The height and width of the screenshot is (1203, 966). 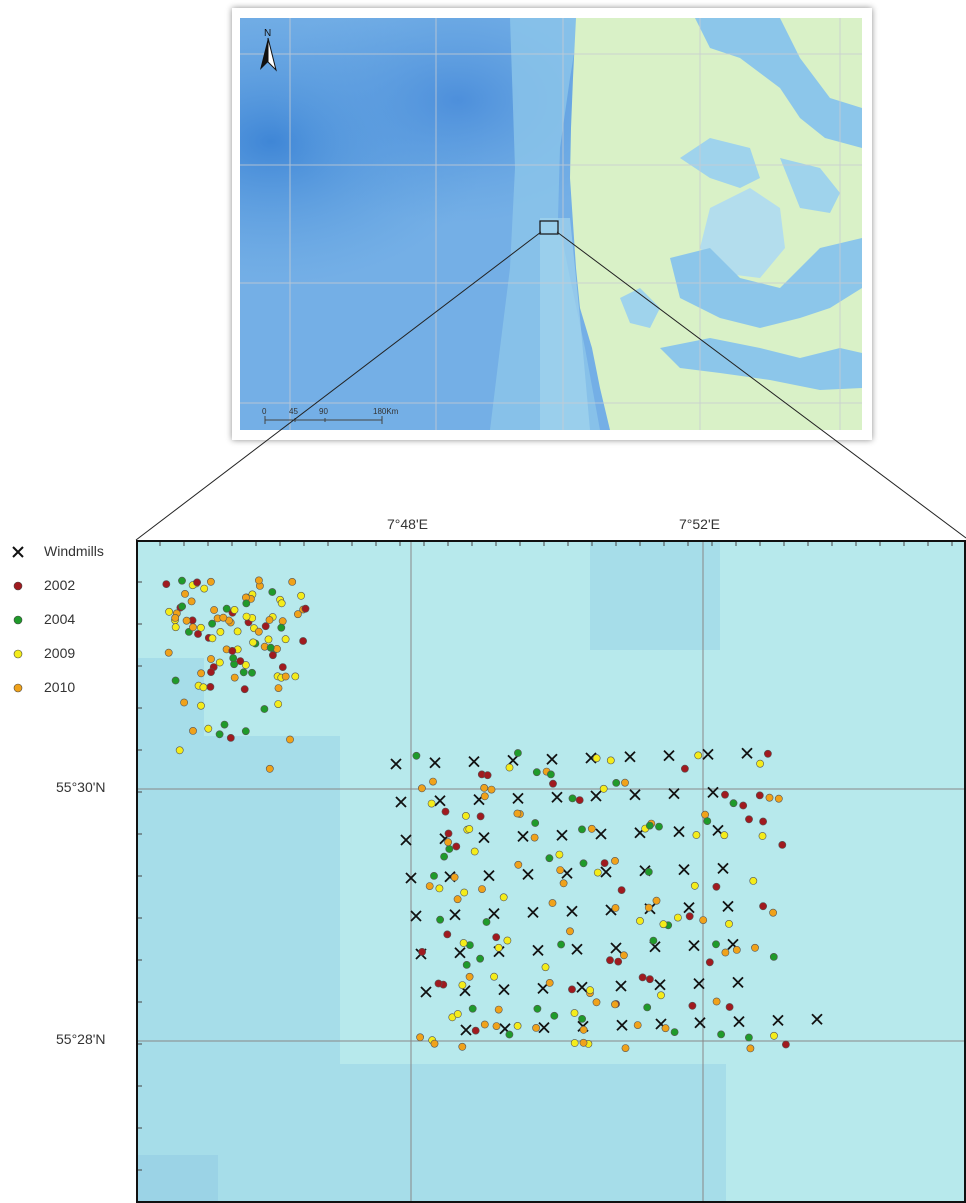 What do you see at coordinates (60, 619) in the screenshot?
I see `legend-label: 2004` at bounding box center [60, 619].